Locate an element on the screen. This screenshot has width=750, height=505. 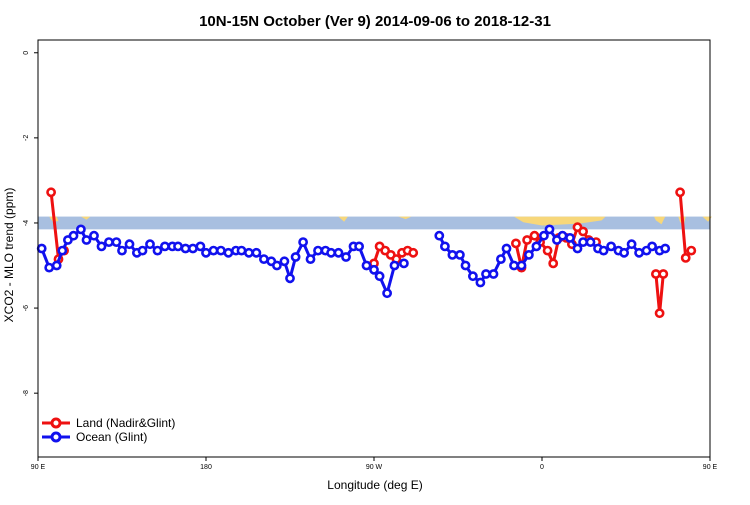
y-axis: 0 -2 -4 -6 -8 is located at coordinates (30, 223).